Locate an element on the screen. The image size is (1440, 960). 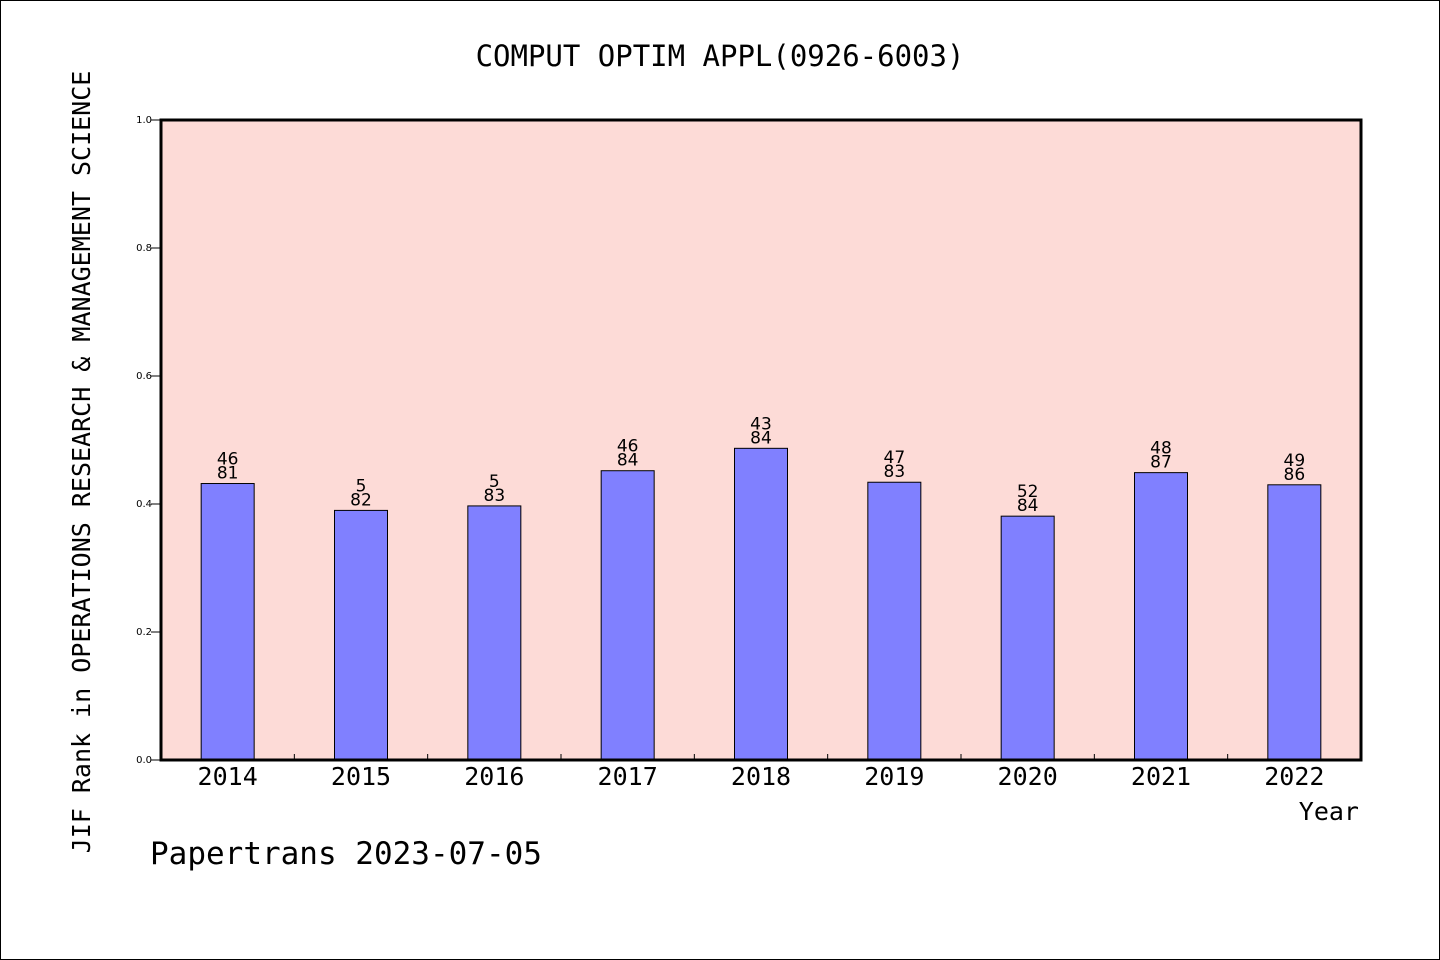
rank-label-2017: 46 is located at coordinates (628, 447).